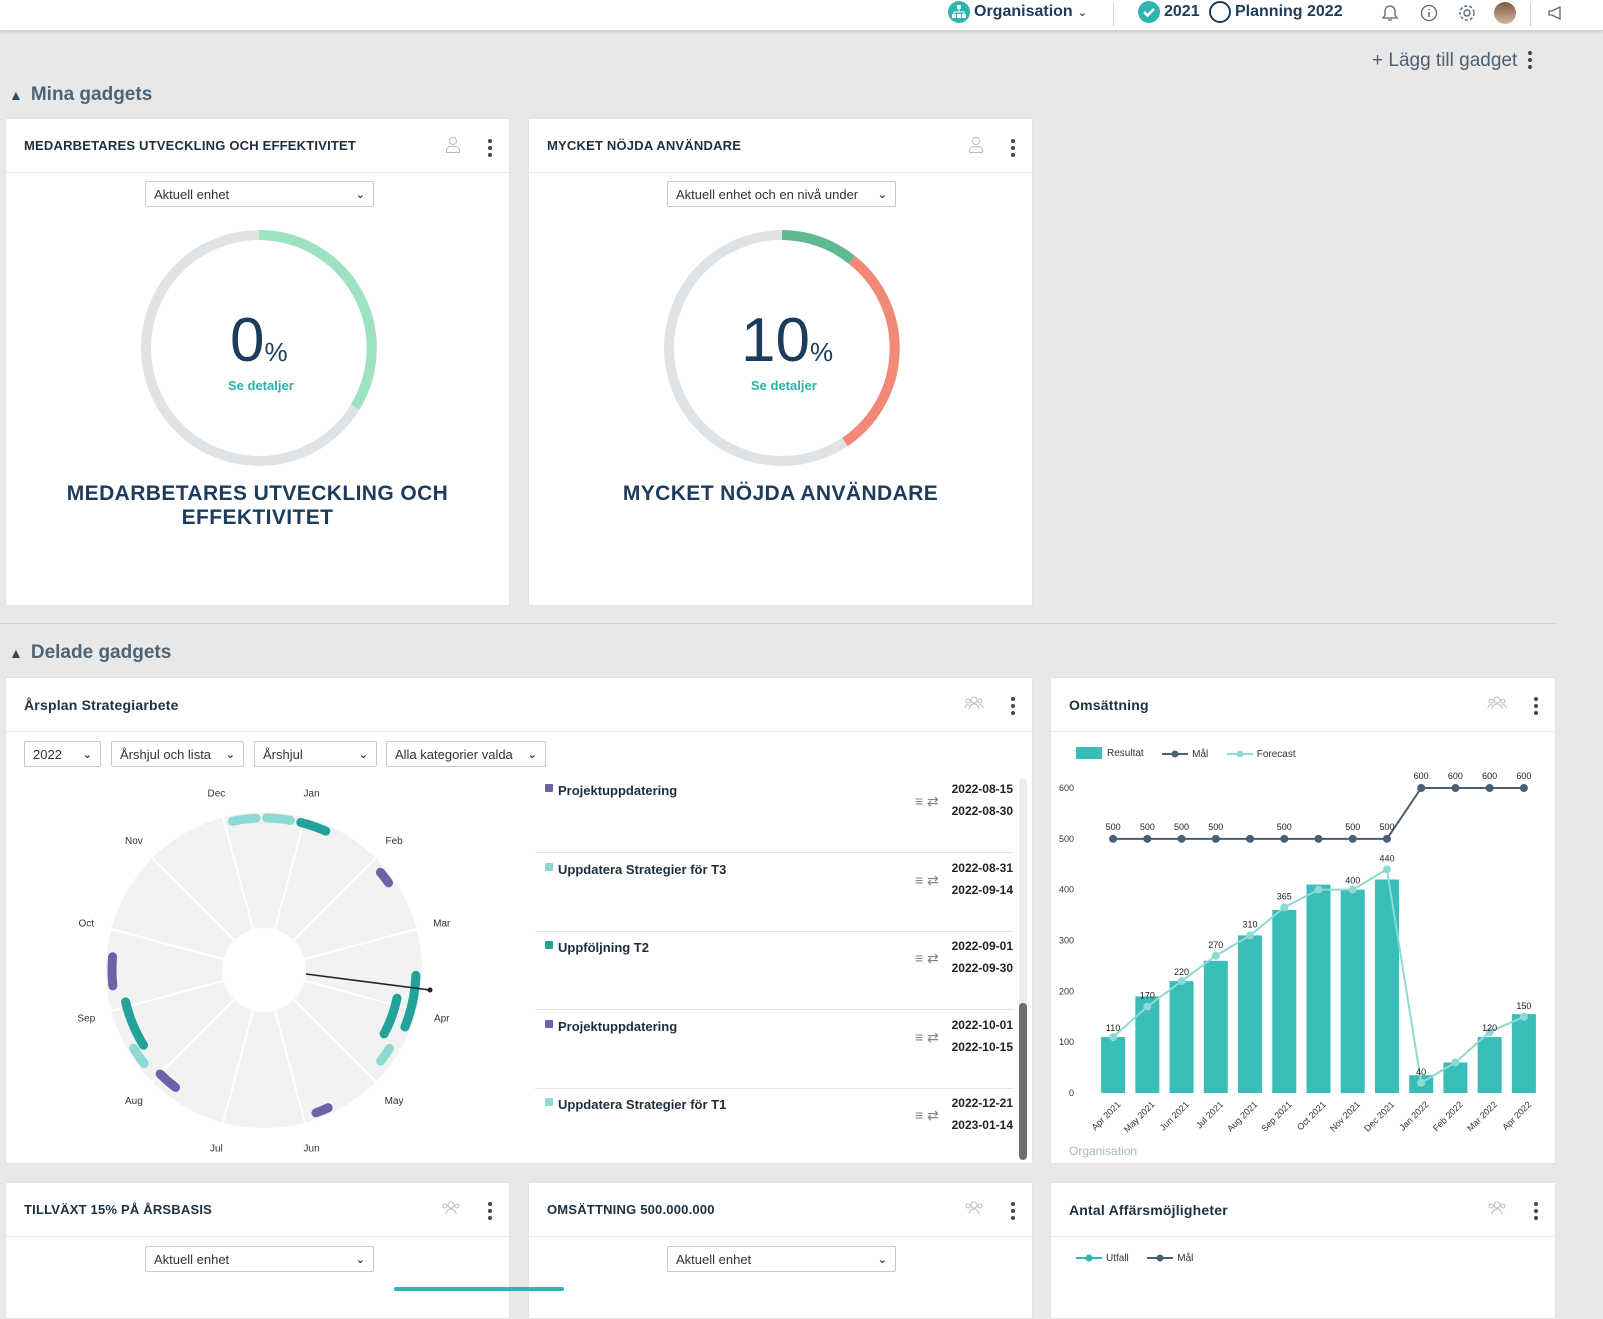 The height and width of the screenshot is (1319, 1603). Describe the element at coordinates (466, 754) in the screenshot. I see `category-filter: Alla kategorier valda ⌄` at that location.